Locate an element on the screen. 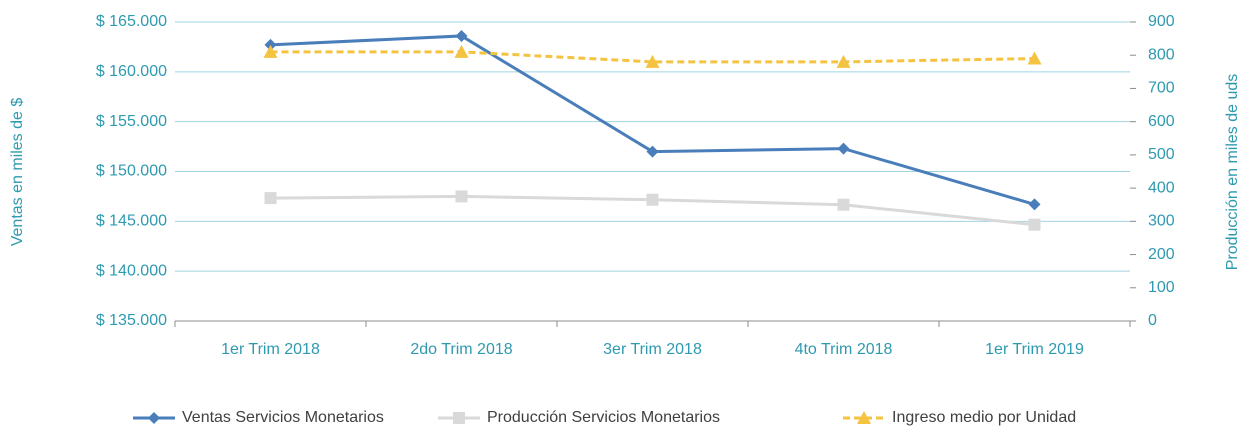 The height and width of the screenshot is (432, 1249). y2-axis-label: Producción en miles de uds is located at coordinates (1232, 172).